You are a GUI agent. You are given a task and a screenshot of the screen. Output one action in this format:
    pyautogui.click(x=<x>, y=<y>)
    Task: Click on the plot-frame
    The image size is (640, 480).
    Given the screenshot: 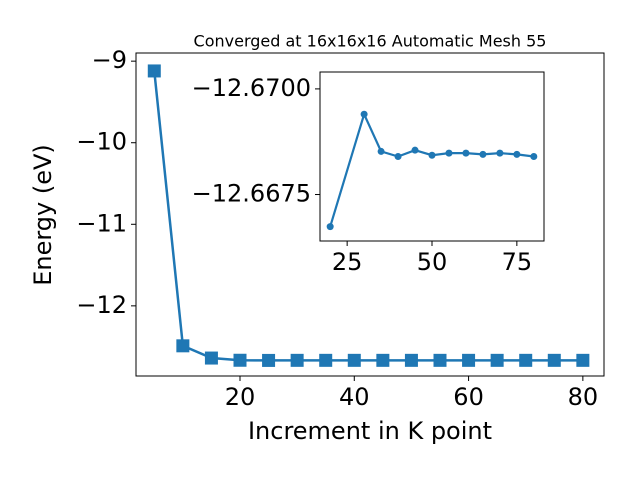 What is the action you would take?
    pyautogui.click(x=432, y=156)
    